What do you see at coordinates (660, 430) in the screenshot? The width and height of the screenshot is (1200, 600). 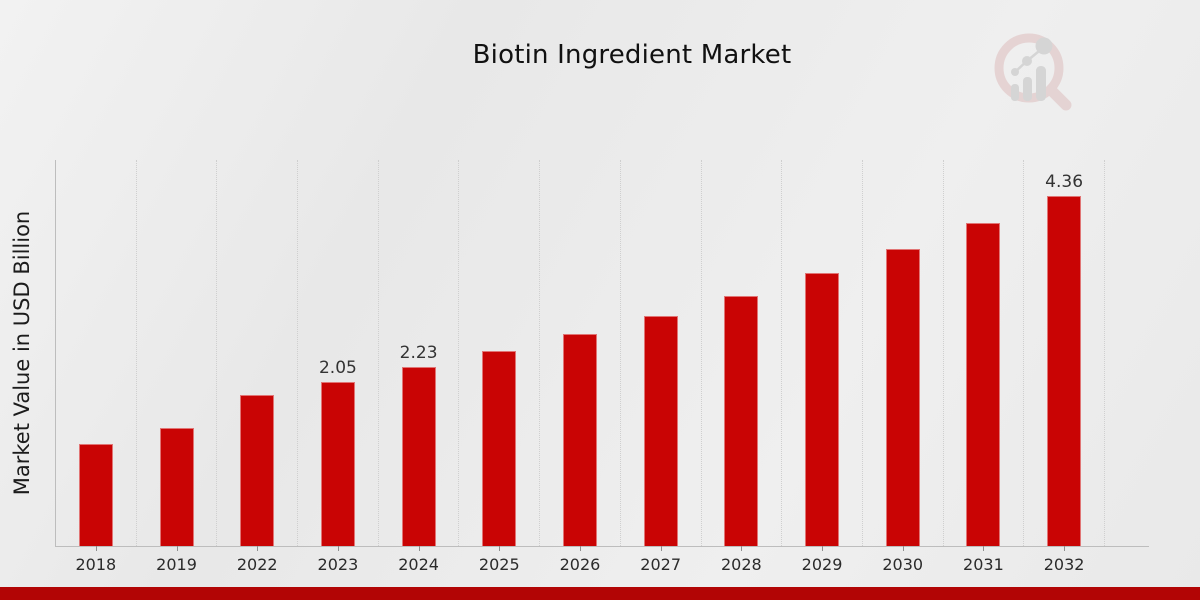 I see `bar-2027` at bounding box center [660, 430].